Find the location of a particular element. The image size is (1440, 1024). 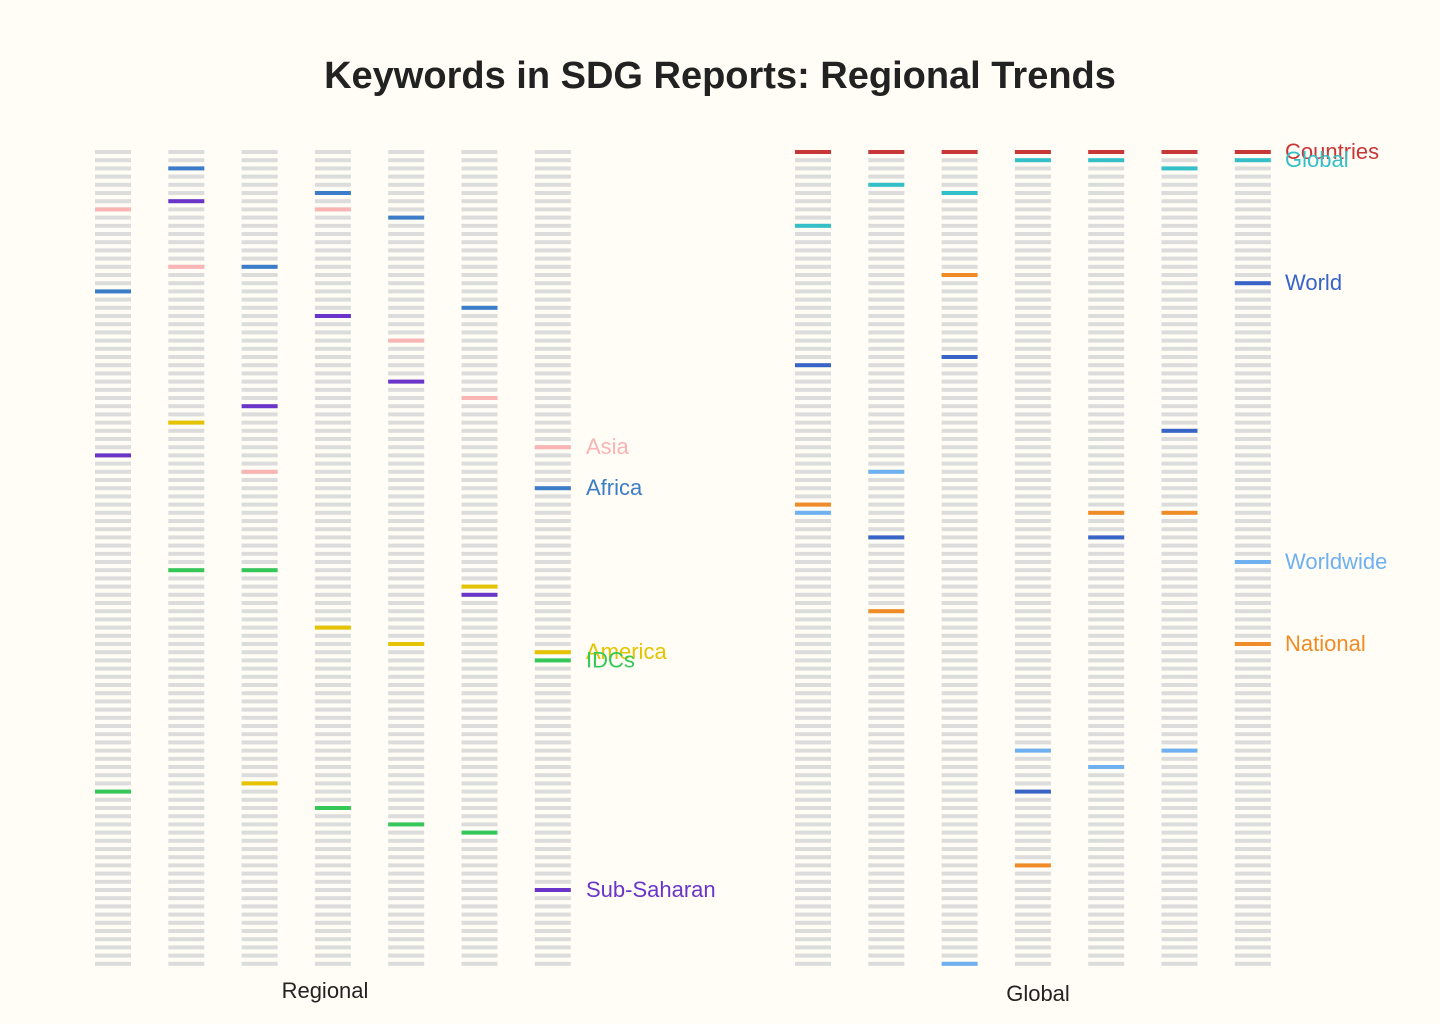

global-mark is located at coordinates (1252, 160).